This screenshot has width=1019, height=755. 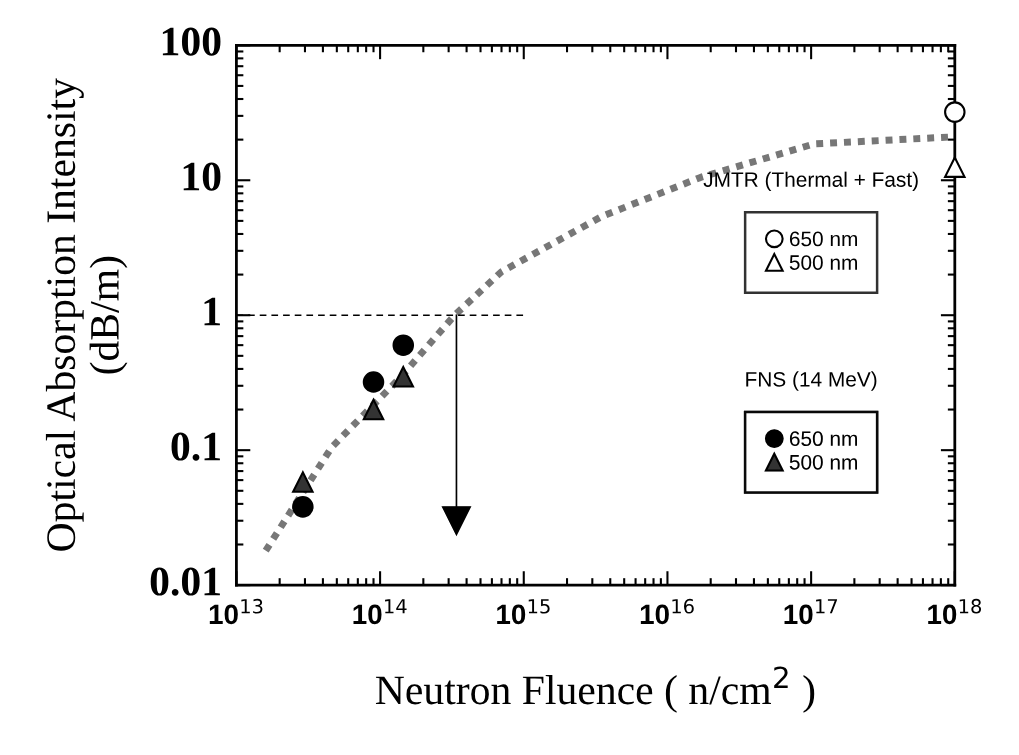 I want to click on y-tick-label: 100, so click(x=191, y=41).